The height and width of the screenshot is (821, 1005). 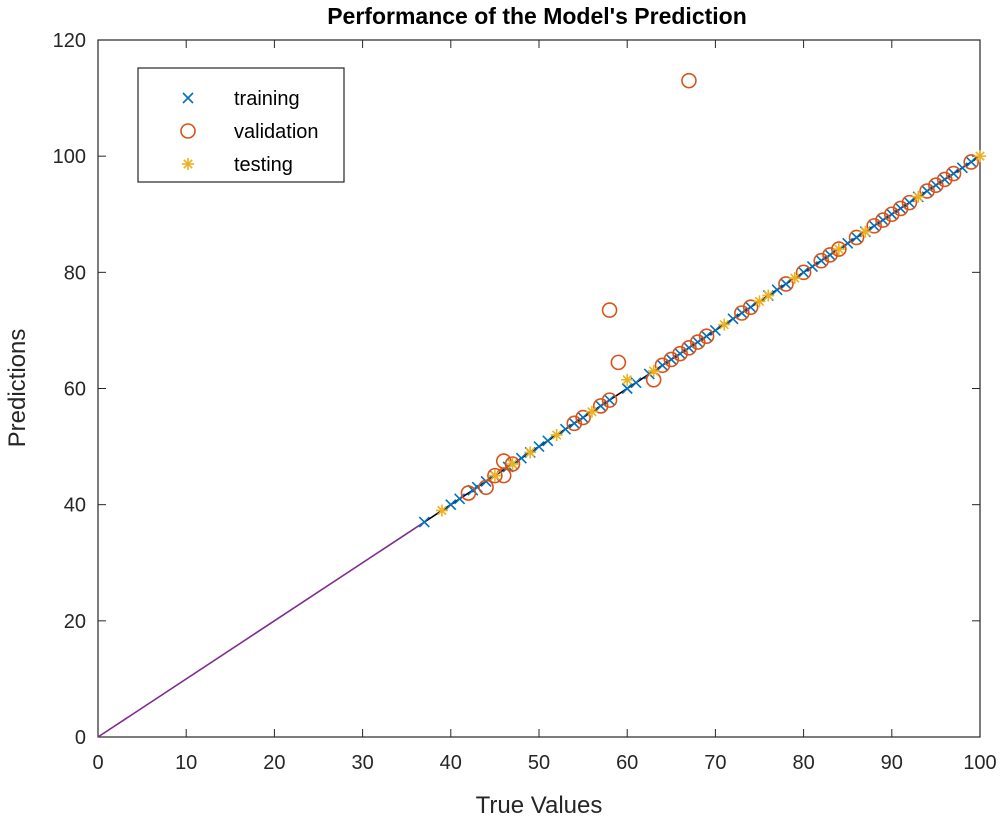 I want to click on legend-marker-training, so click(x=188, y=98).